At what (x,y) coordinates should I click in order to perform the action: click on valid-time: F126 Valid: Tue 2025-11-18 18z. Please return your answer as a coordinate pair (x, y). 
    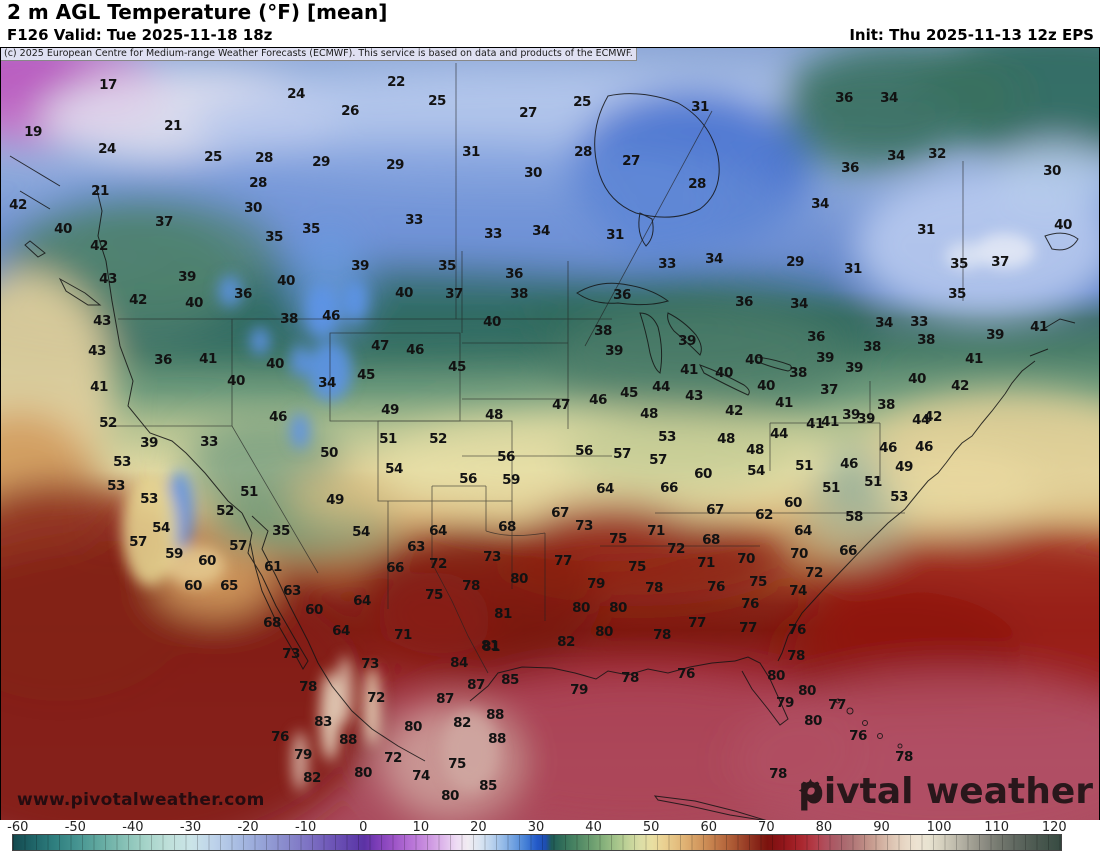
    Looking at the image, I should click on (140, 35).